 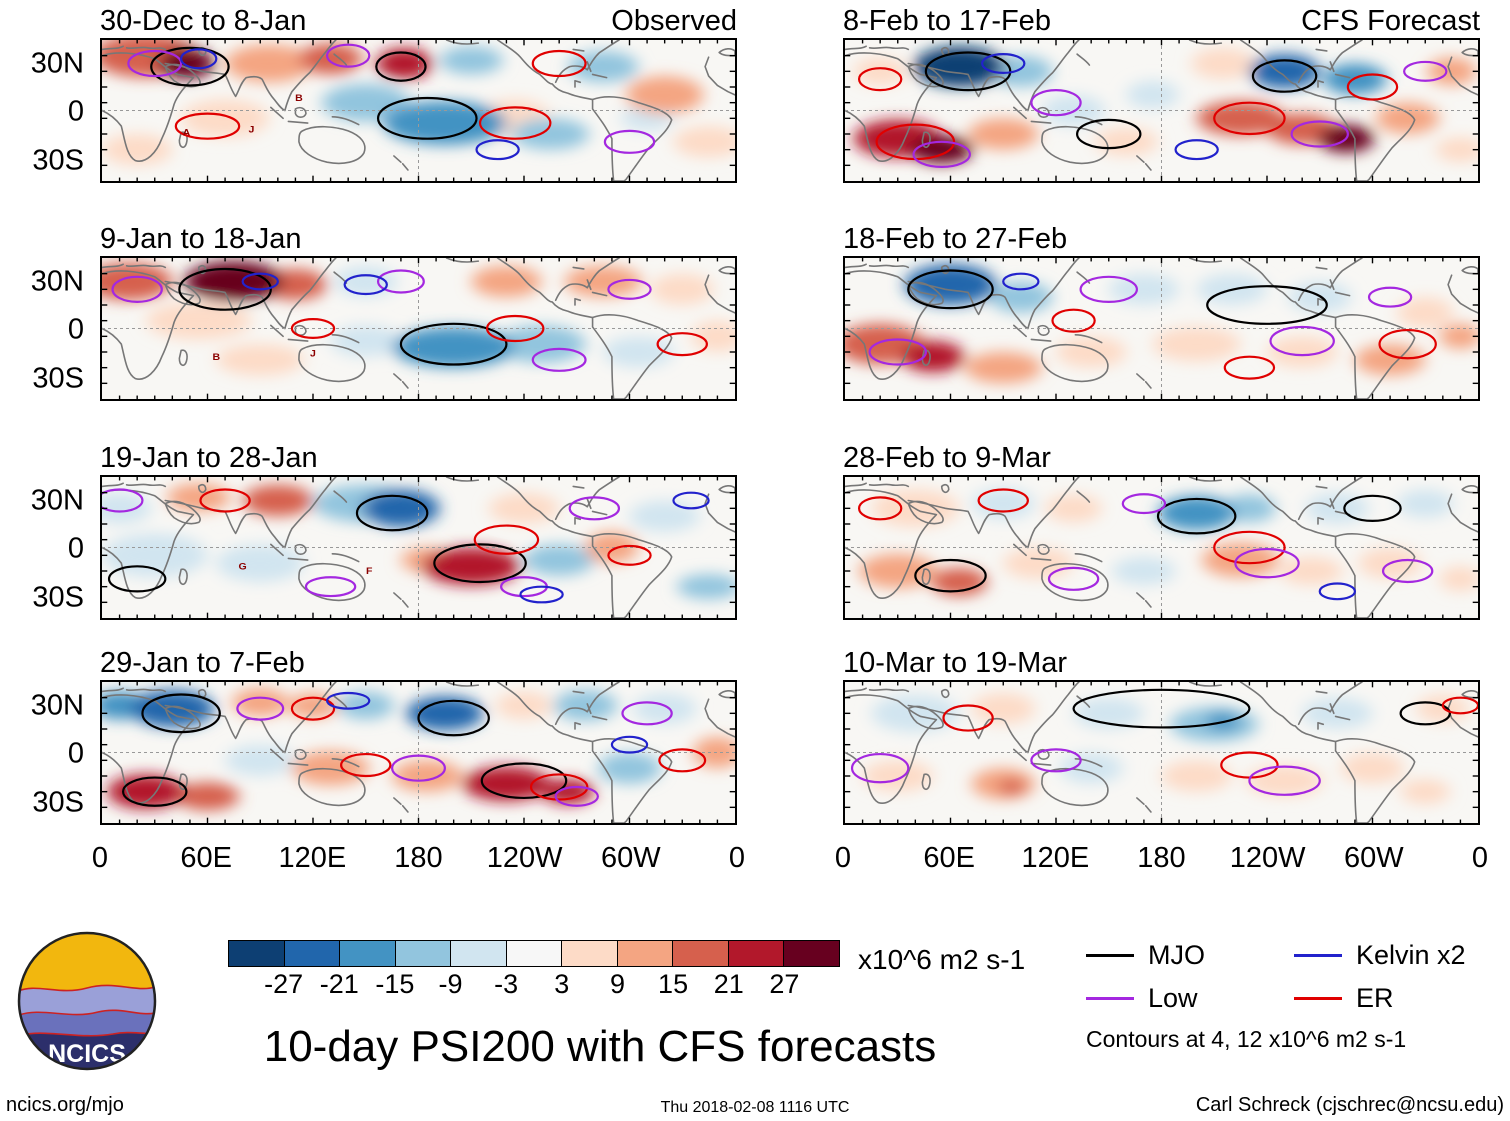 What do you see at coordinates (418, 22) in the screenshot?
I see `panel-title-row: 30-Dec to 8-Jan Observed` at bounding box center [418, 22].